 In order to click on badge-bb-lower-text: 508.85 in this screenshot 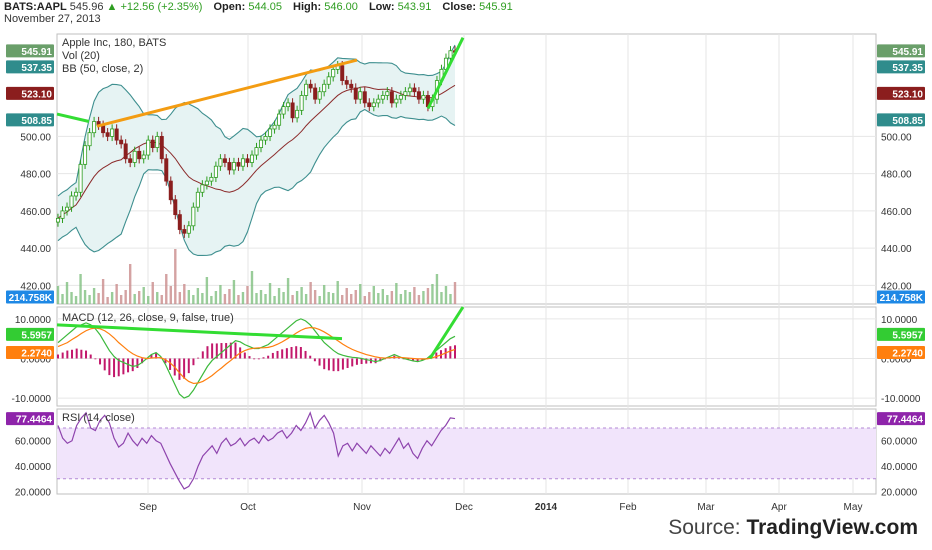, I will do `click(36, 121)`.